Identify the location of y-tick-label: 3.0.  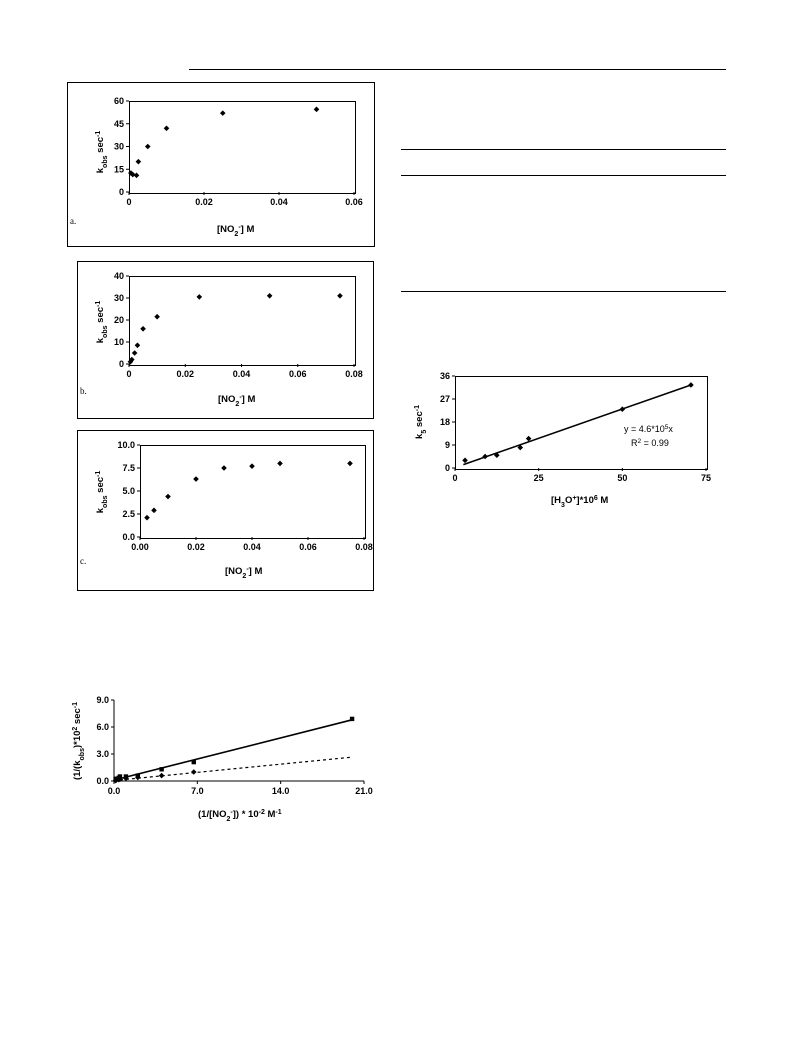
(102, 754).